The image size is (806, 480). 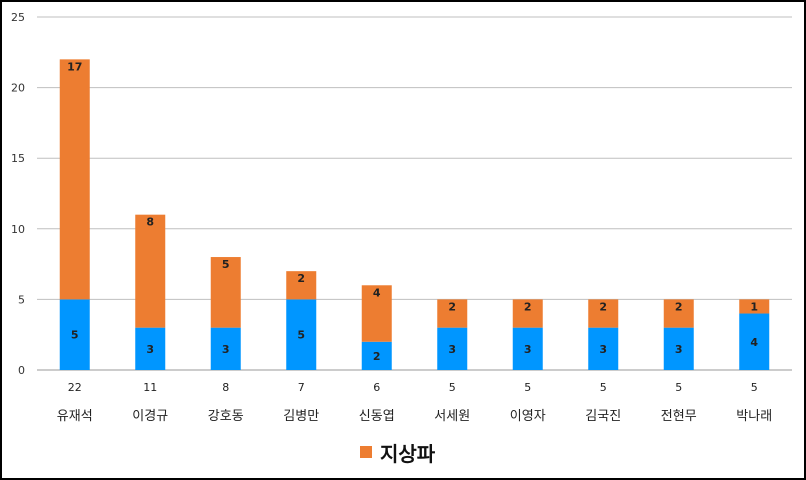 What do you see at coordinates (75, 416) in the screenshot?
I see `category-label: 유재석` at bounding box center [75, 416].